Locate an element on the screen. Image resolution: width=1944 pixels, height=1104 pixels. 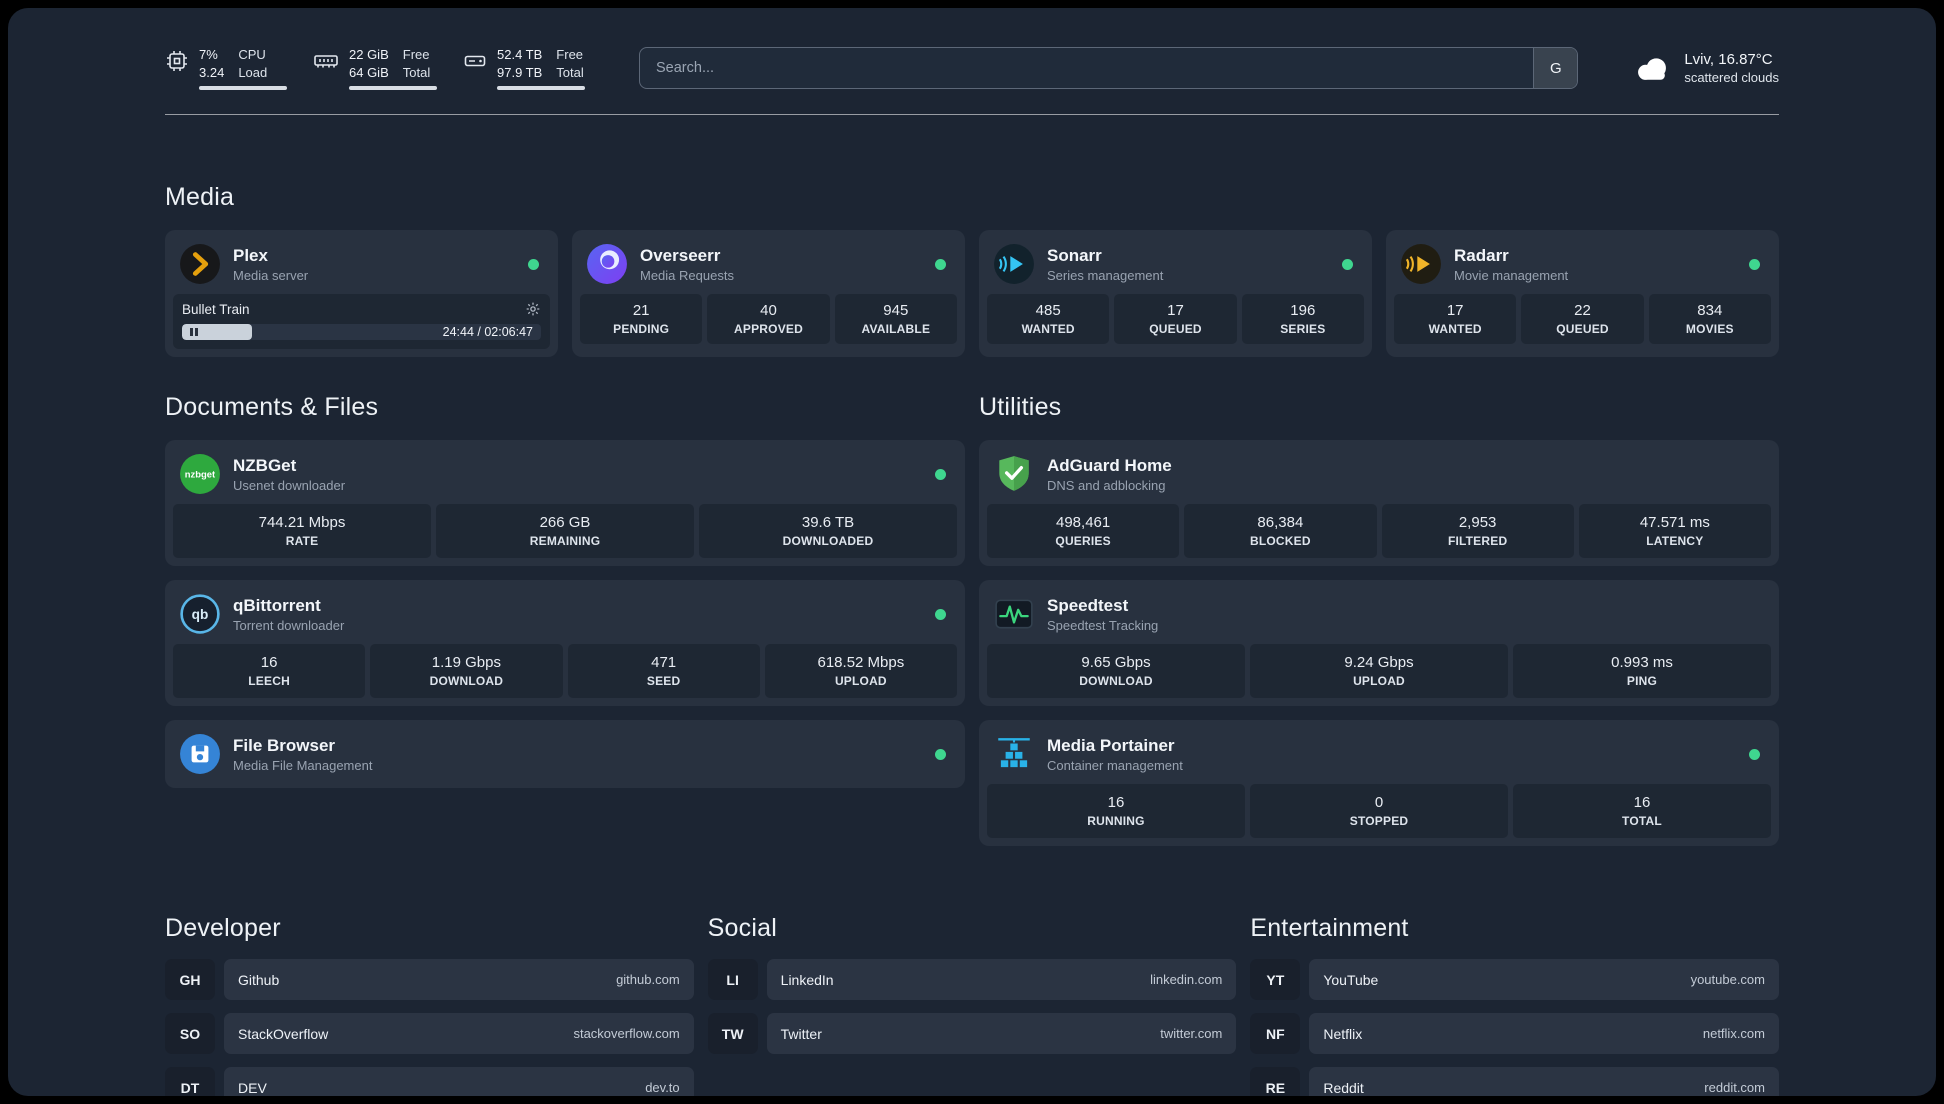
stat-value: 0 is located at coordinates (1379, 803).